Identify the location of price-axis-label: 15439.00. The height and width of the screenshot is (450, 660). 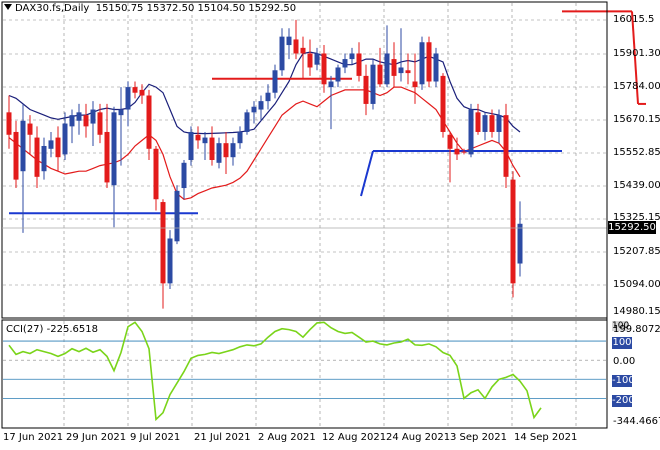
(636, 185).